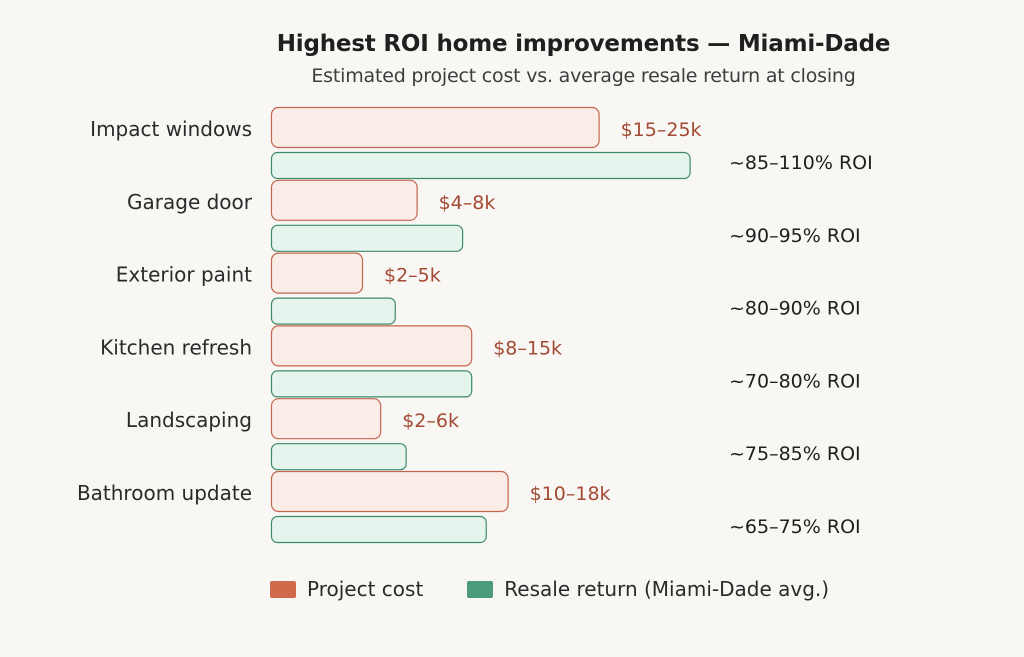 The image size is (1024, 657). I want to click on category-label: Impact windows, so click(171, 129).